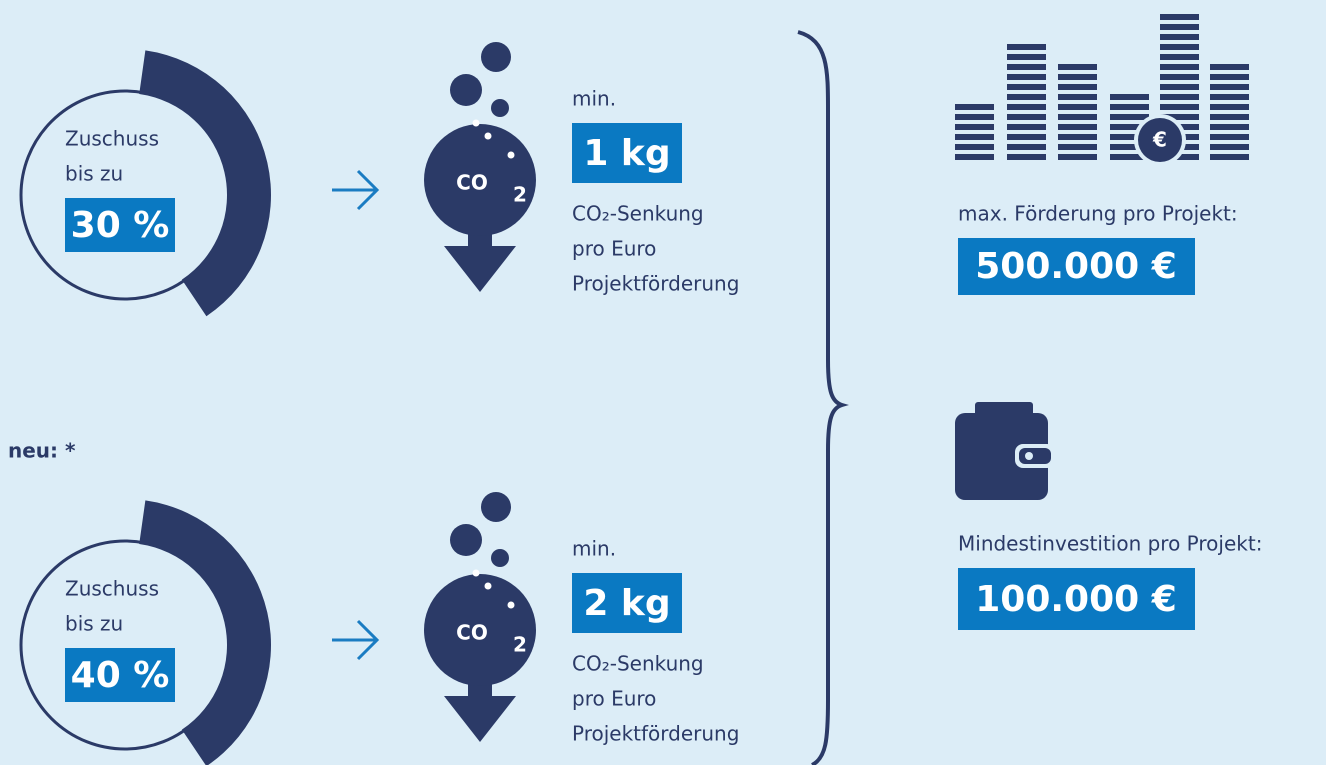 This screenshot has height=765, width=1326. What do you see at coordinates (42, 451) in the screenshot?
I see `new-label: neu: *` at bounding box center [42, 451].